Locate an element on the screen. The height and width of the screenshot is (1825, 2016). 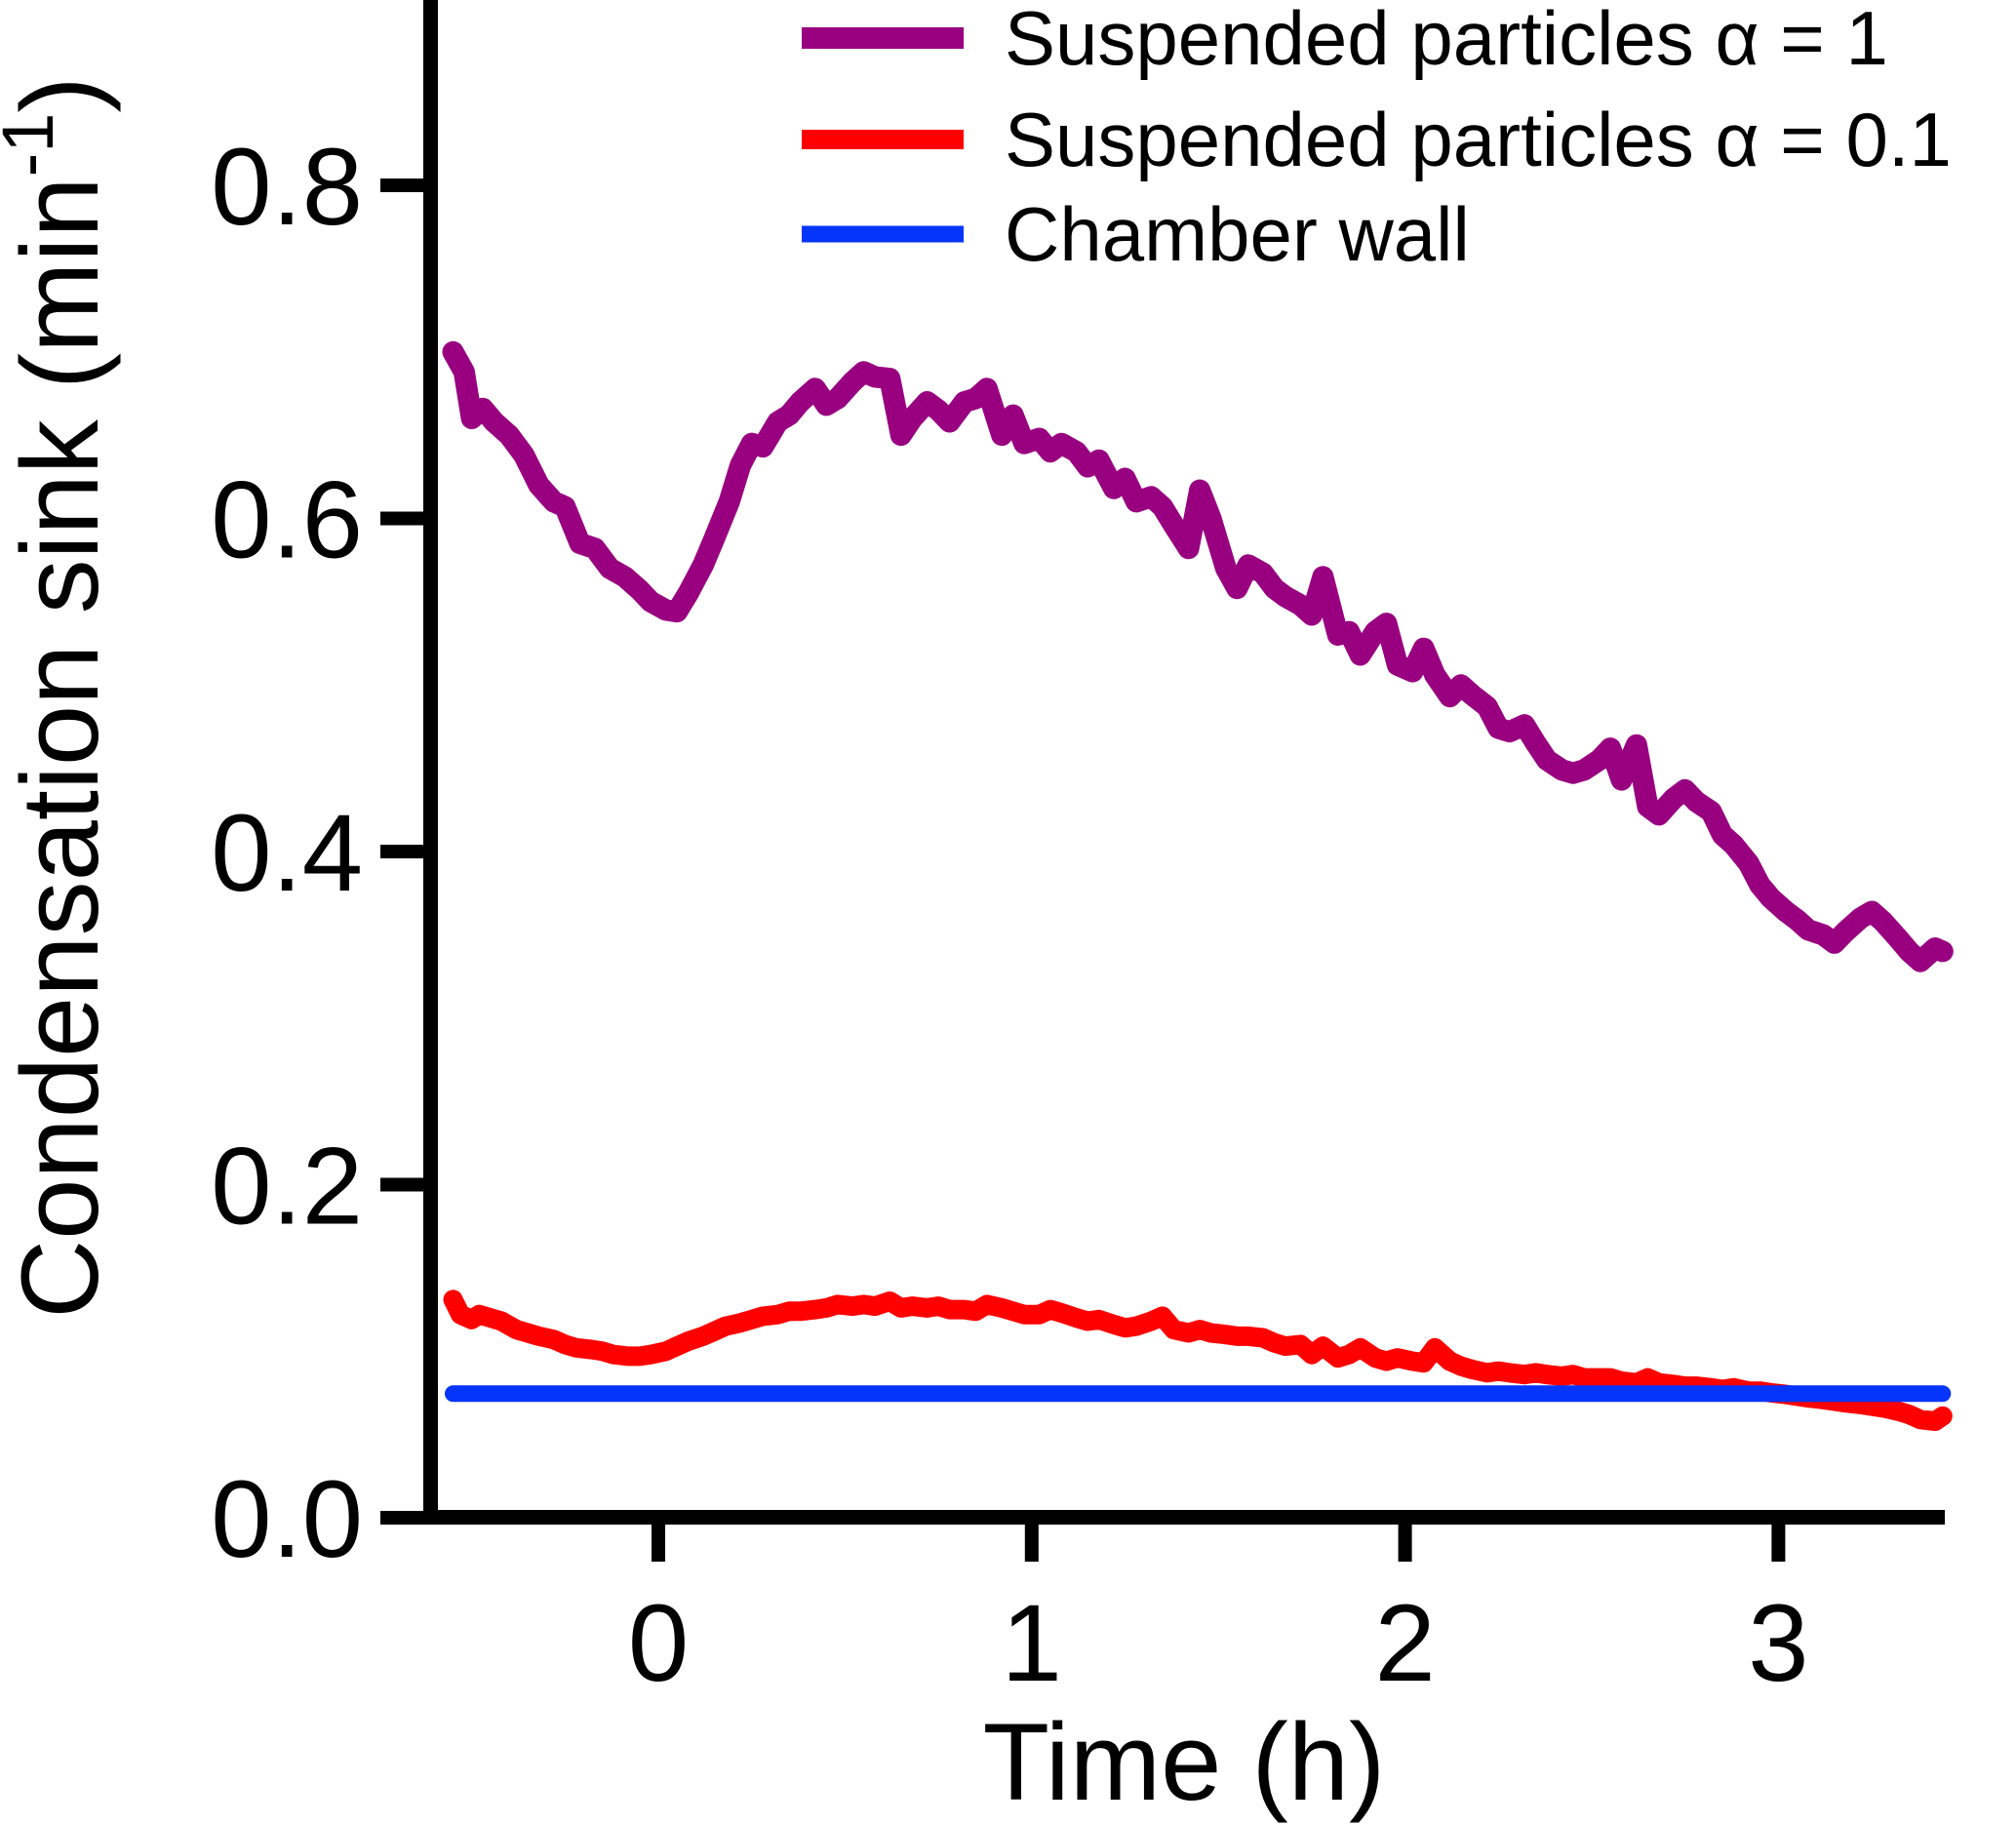
y-tick-label: 0.0 is located at coordinates (287, 1519).